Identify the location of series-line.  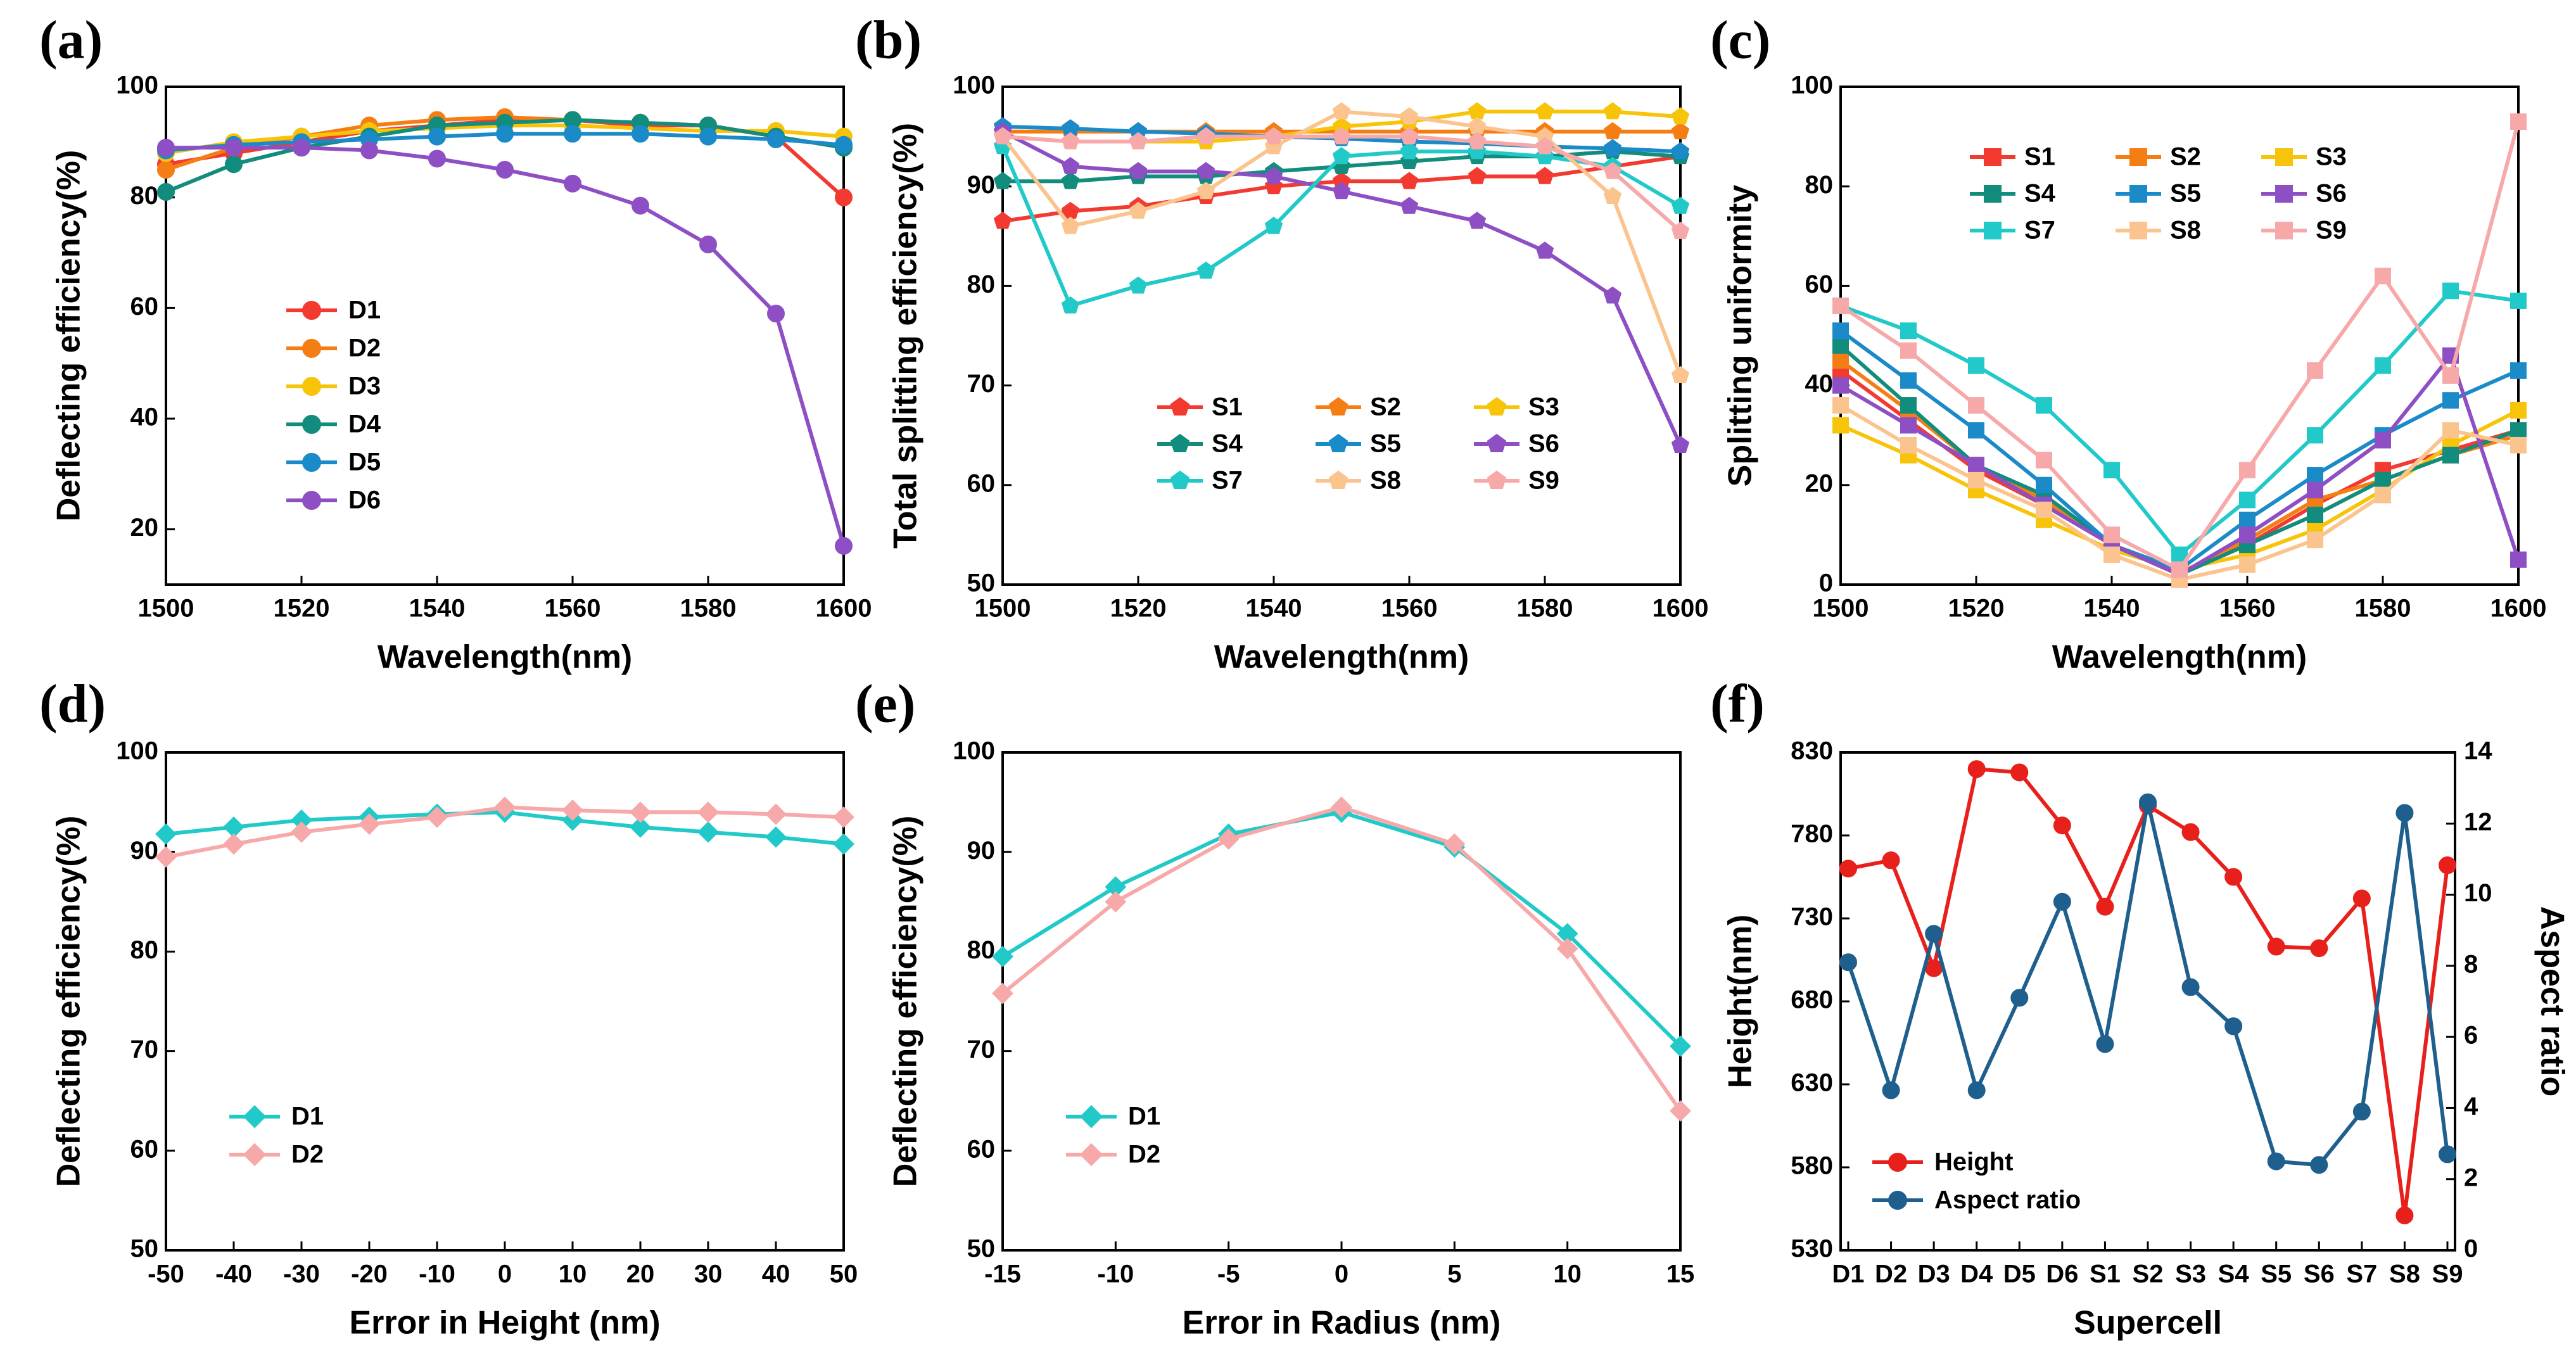
(1341, 929).